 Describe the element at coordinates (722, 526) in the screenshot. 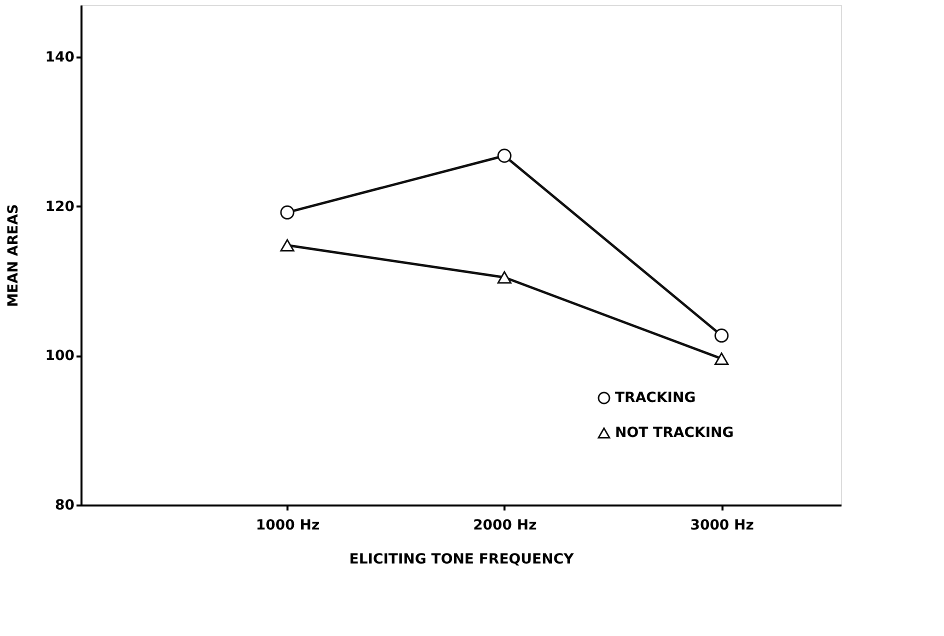

I see `x-tick-label: 3000 Hz` at that location.